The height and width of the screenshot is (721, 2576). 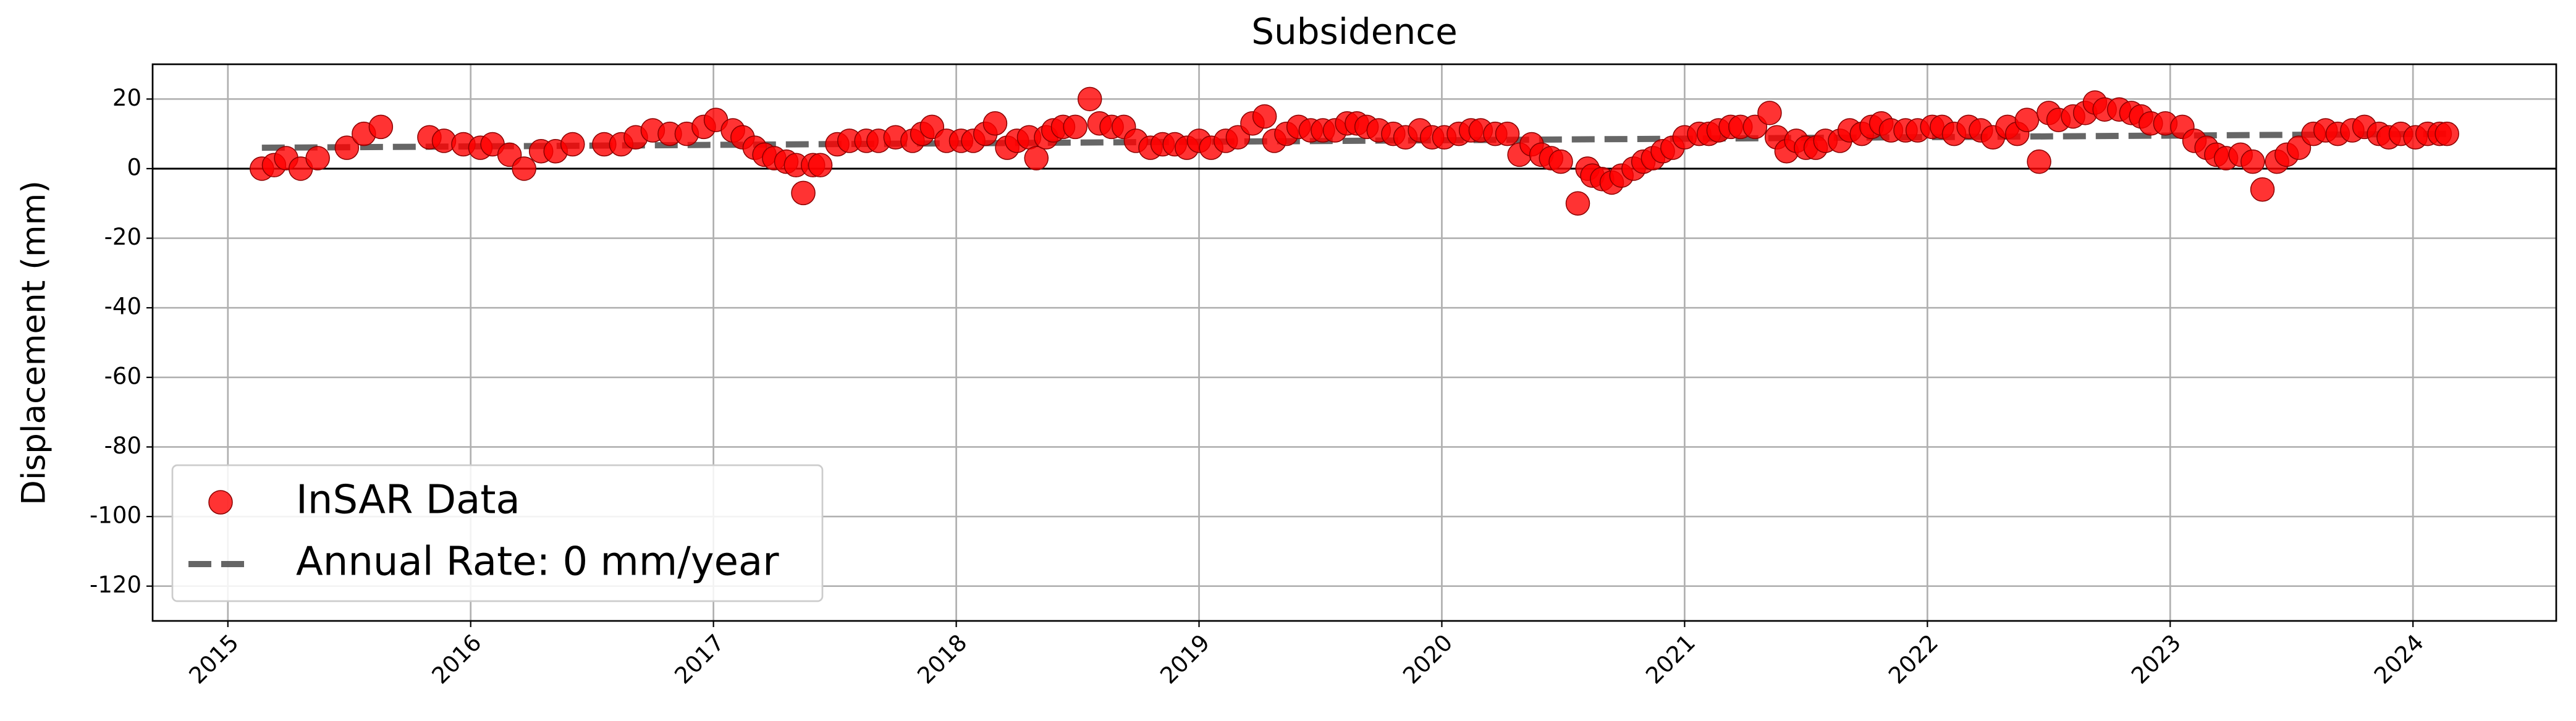 What do you see at coordinates (115, 584) in the screenshot?
I see `y-tick-label: -120` at bounding box center [115, 584].